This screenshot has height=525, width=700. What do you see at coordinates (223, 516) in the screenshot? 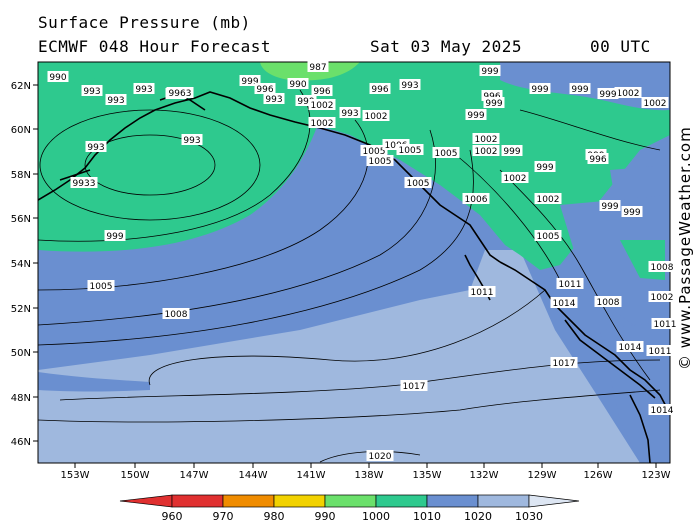
I see `colorbar-tick: 970` at bounding box center [223, 516].